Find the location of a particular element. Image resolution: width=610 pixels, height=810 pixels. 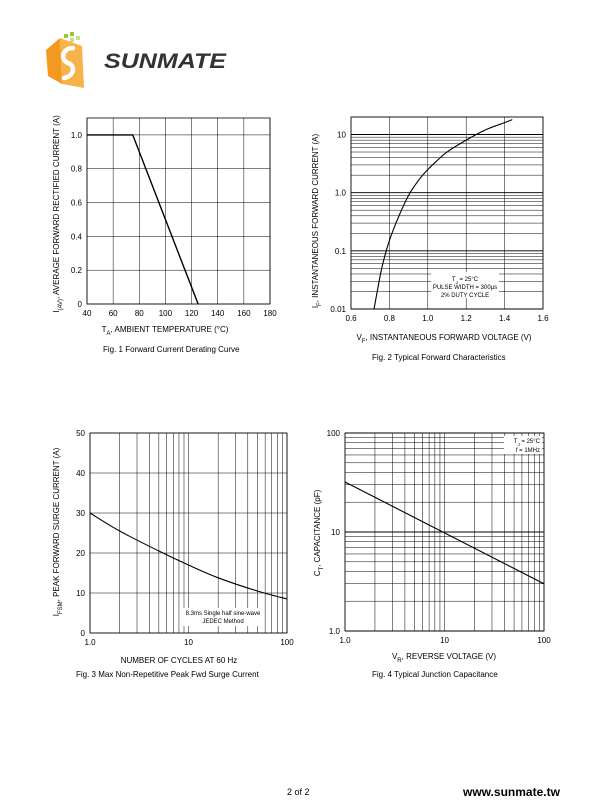

fig1-ytick-label: 1.0 is located at coordinates (77, 135).